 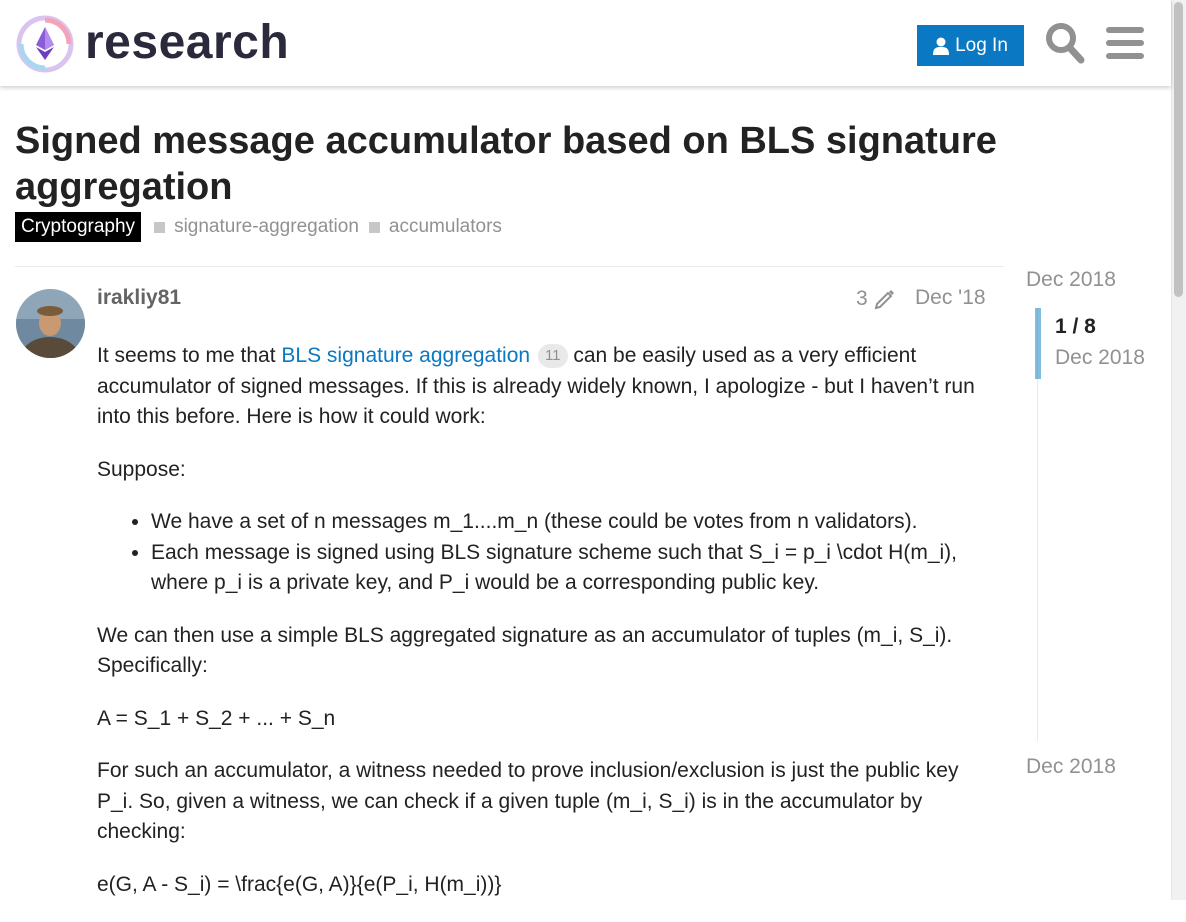 What do you see at coordinates (862, 298) in the screenshot?
I see `edit-count: 3` at bounding box center [862, 298].